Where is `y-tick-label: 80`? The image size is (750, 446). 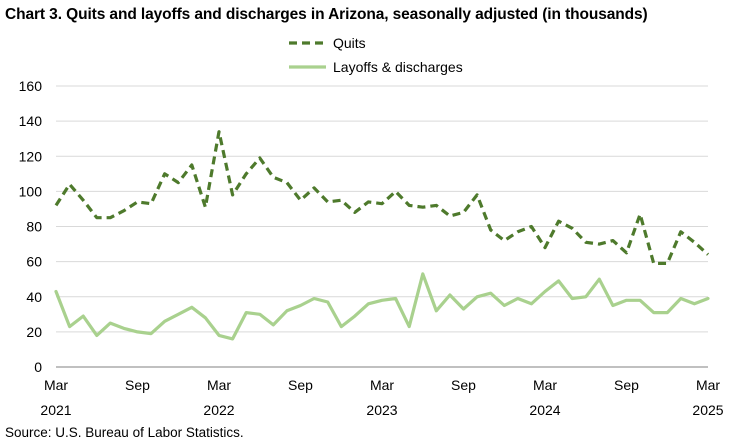
y-tick-label: 80 is located at coordinates (34, 227).